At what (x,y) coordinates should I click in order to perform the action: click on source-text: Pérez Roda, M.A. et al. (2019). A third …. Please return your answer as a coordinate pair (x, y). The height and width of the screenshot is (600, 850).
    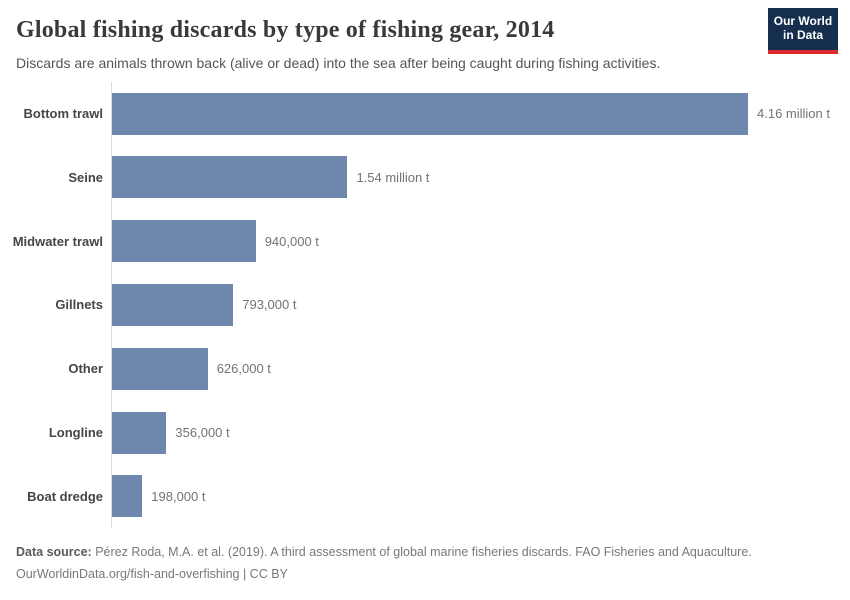
    Looking at the image, I should click on (421, 552).